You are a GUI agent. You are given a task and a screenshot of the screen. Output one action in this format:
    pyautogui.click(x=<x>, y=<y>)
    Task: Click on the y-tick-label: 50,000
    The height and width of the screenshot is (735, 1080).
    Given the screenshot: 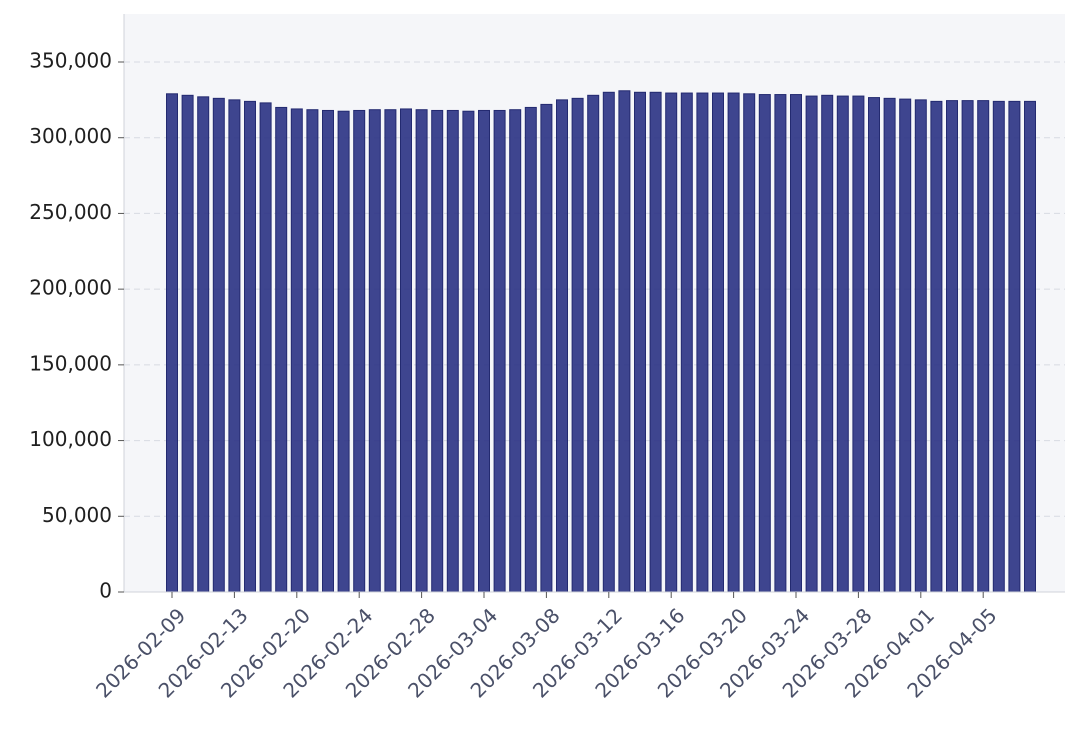 What is the action you would take?
    pyautogui.click(x=77, y=515)
    